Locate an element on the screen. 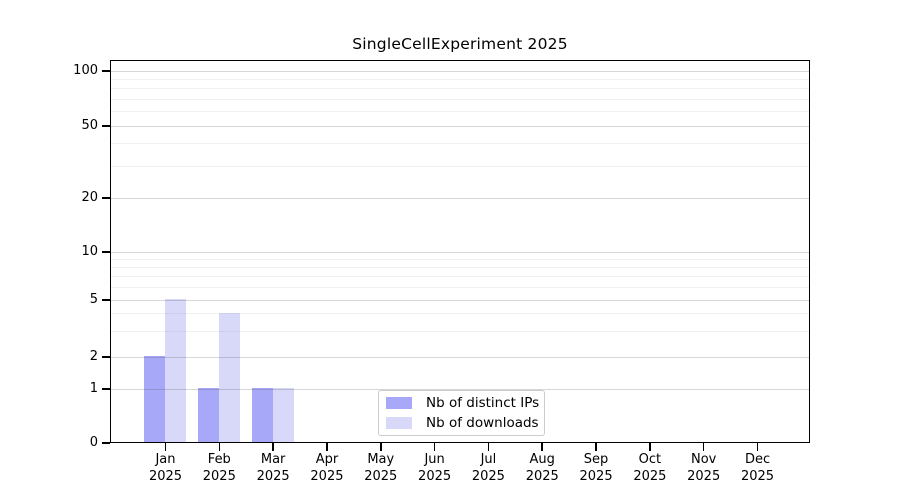 This screenshot has width=900, height=500. x-tick-label-may: May 2025 is located at coordinates (381, 468).